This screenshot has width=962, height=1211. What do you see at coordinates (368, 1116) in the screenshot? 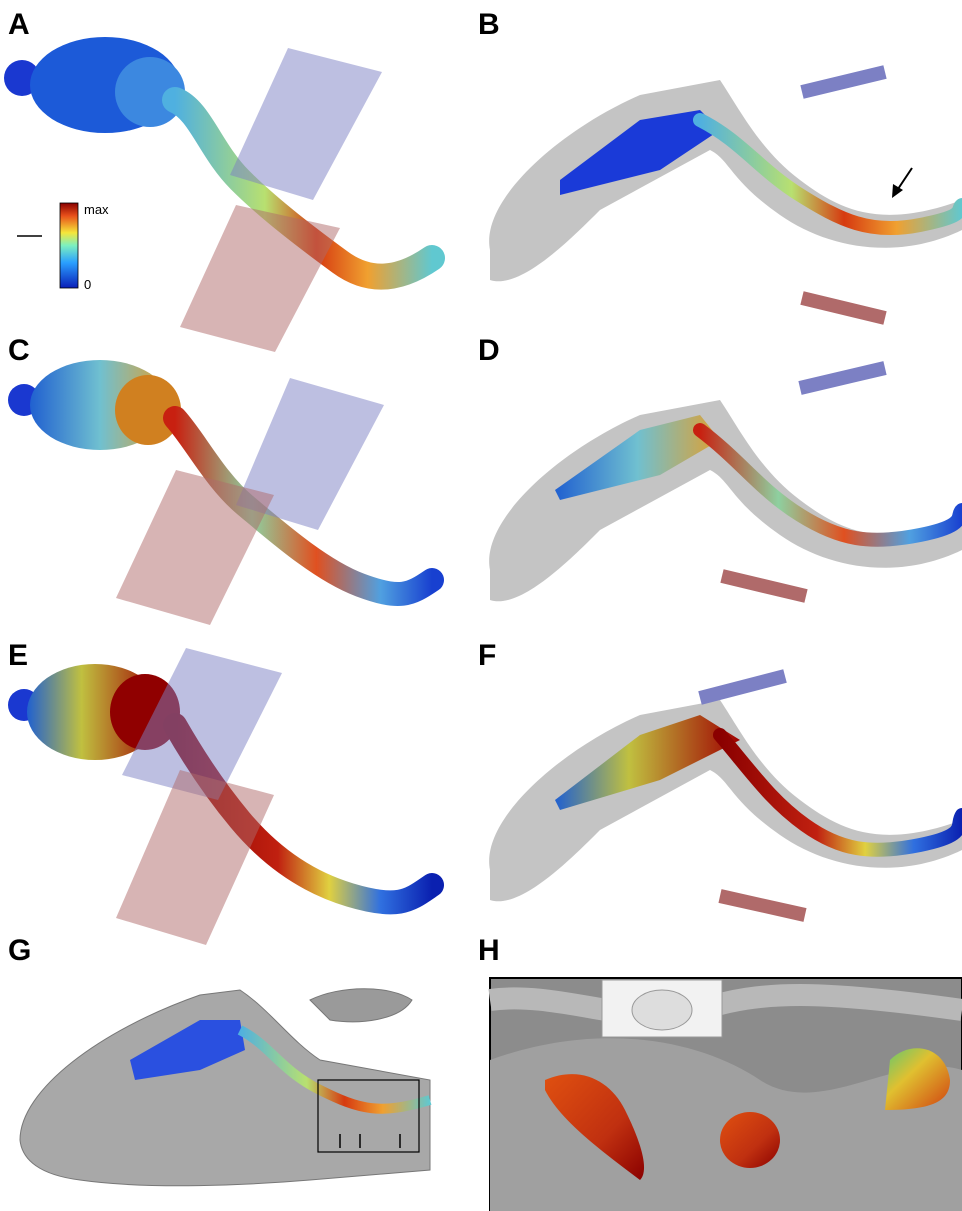
I see `zoom-box` at bounding box center [368, 1116].